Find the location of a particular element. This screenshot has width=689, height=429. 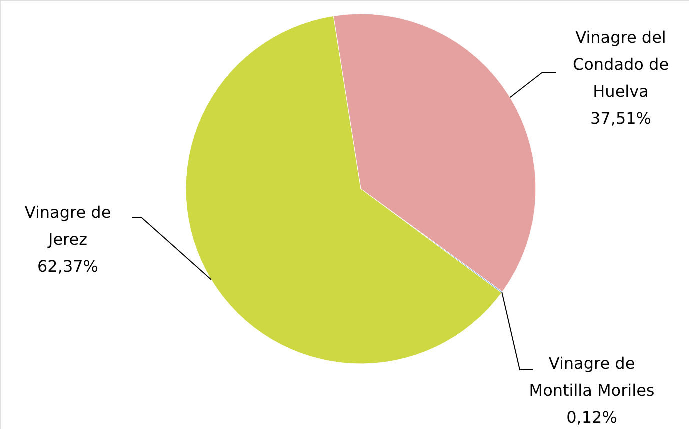

slice-label: Vinagre de Montilla Moriles is located at coordinates (592, 377).